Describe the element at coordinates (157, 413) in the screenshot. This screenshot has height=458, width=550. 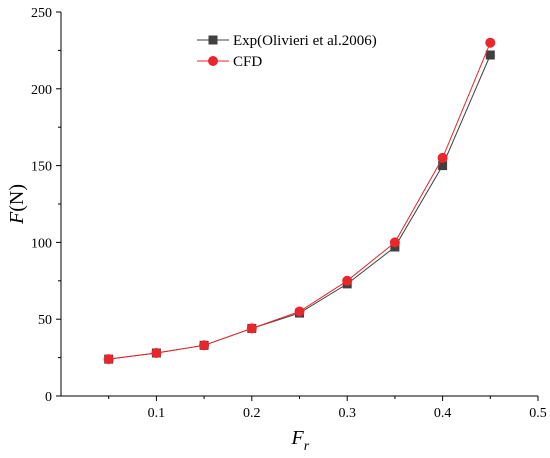
I see `x-tick-label: 0.1` at that location.